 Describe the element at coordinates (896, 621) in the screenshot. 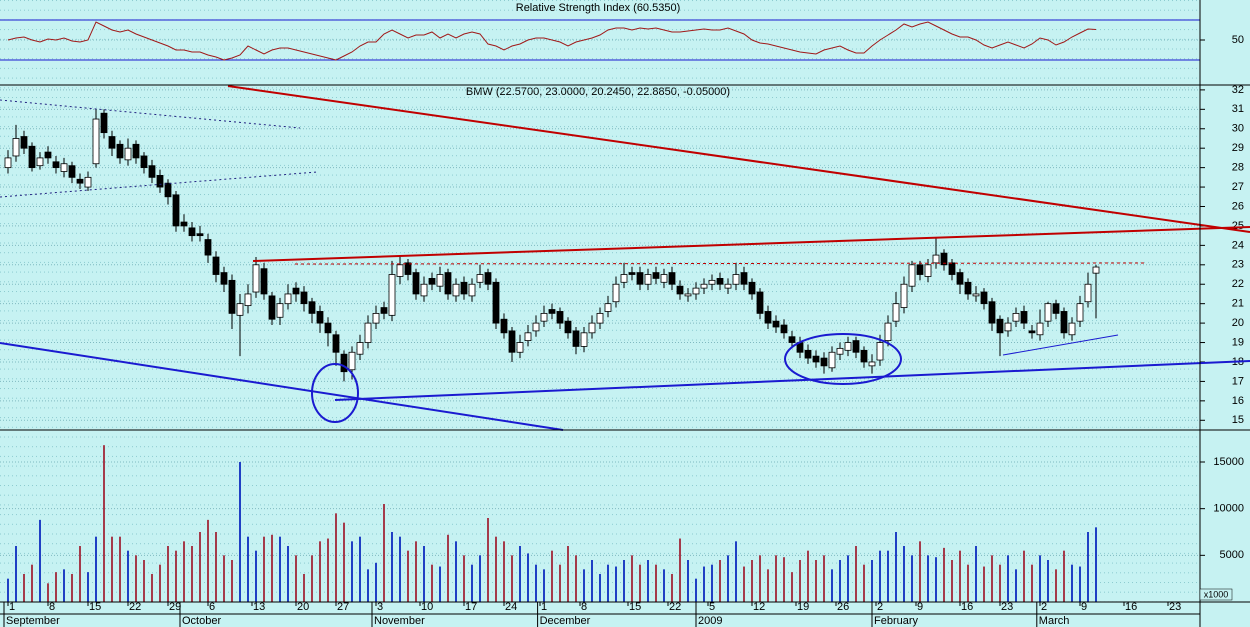

I see `month-label: February` at that location.